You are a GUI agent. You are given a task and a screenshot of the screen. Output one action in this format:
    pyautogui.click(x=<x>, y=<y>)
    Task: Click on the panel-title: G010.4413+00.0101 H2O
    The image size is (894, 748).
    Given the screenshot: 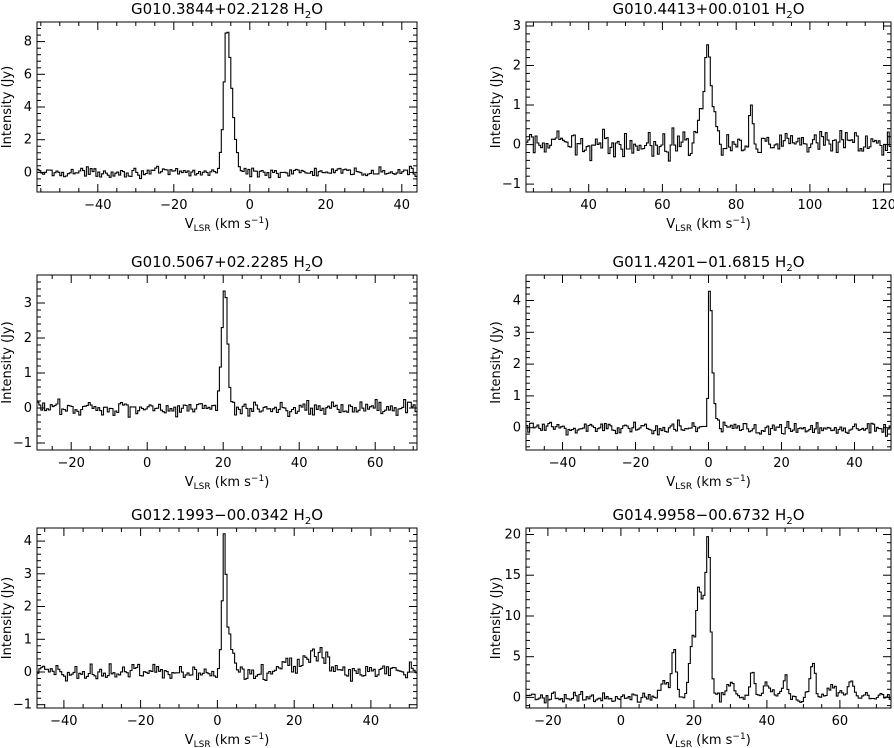 What is the action you would take?
    pyautogui.click(x=708, y=10)
    